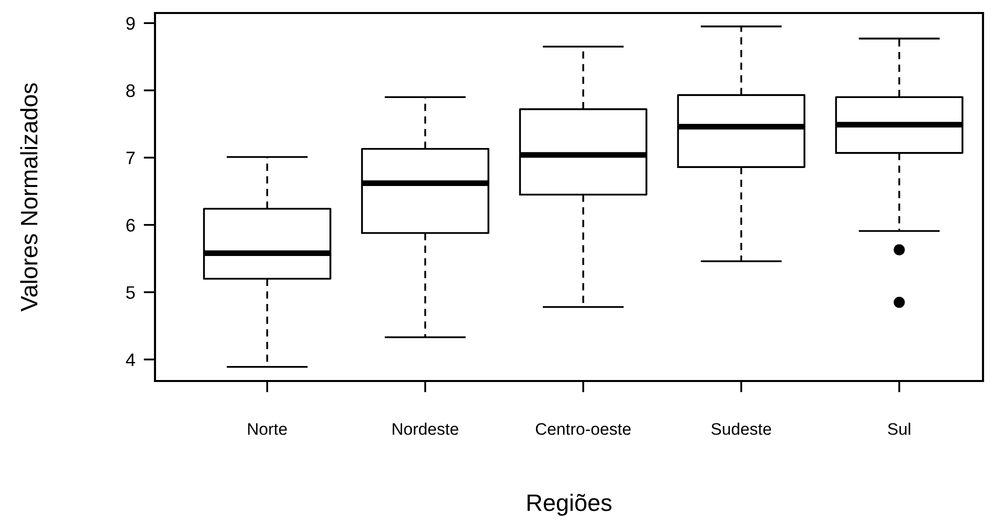  I want to click on x-tick-label: Centro-oeste, so click(583, 429).